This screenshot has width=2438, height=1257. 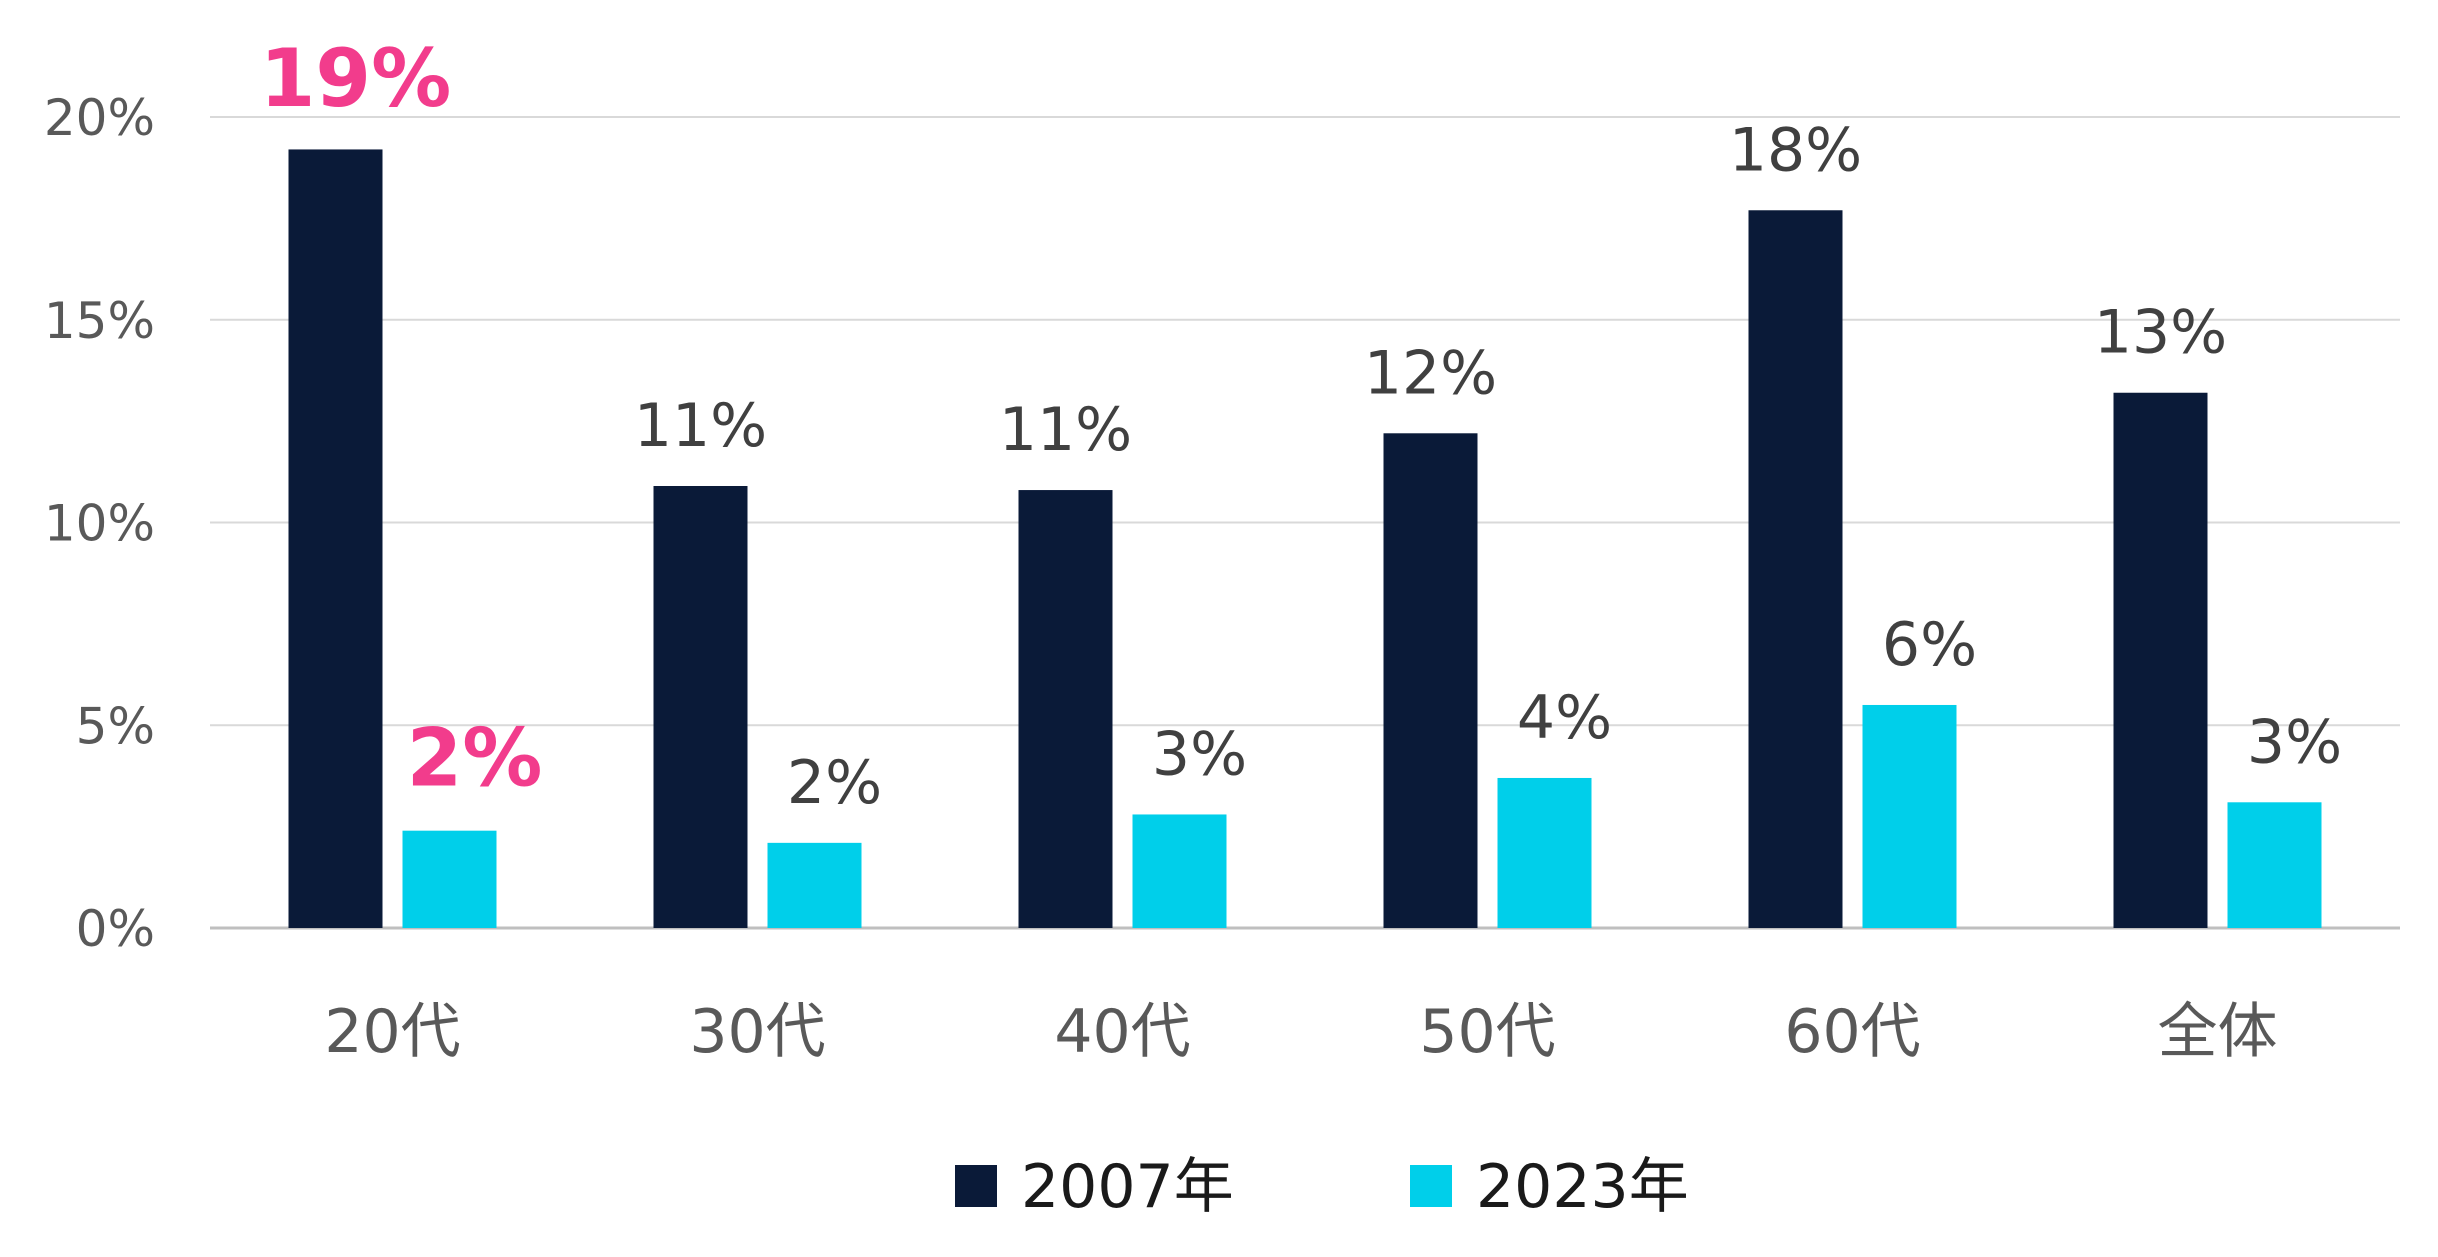 I want to click on y-tick-label: 10%, so click(x=99, y=524).